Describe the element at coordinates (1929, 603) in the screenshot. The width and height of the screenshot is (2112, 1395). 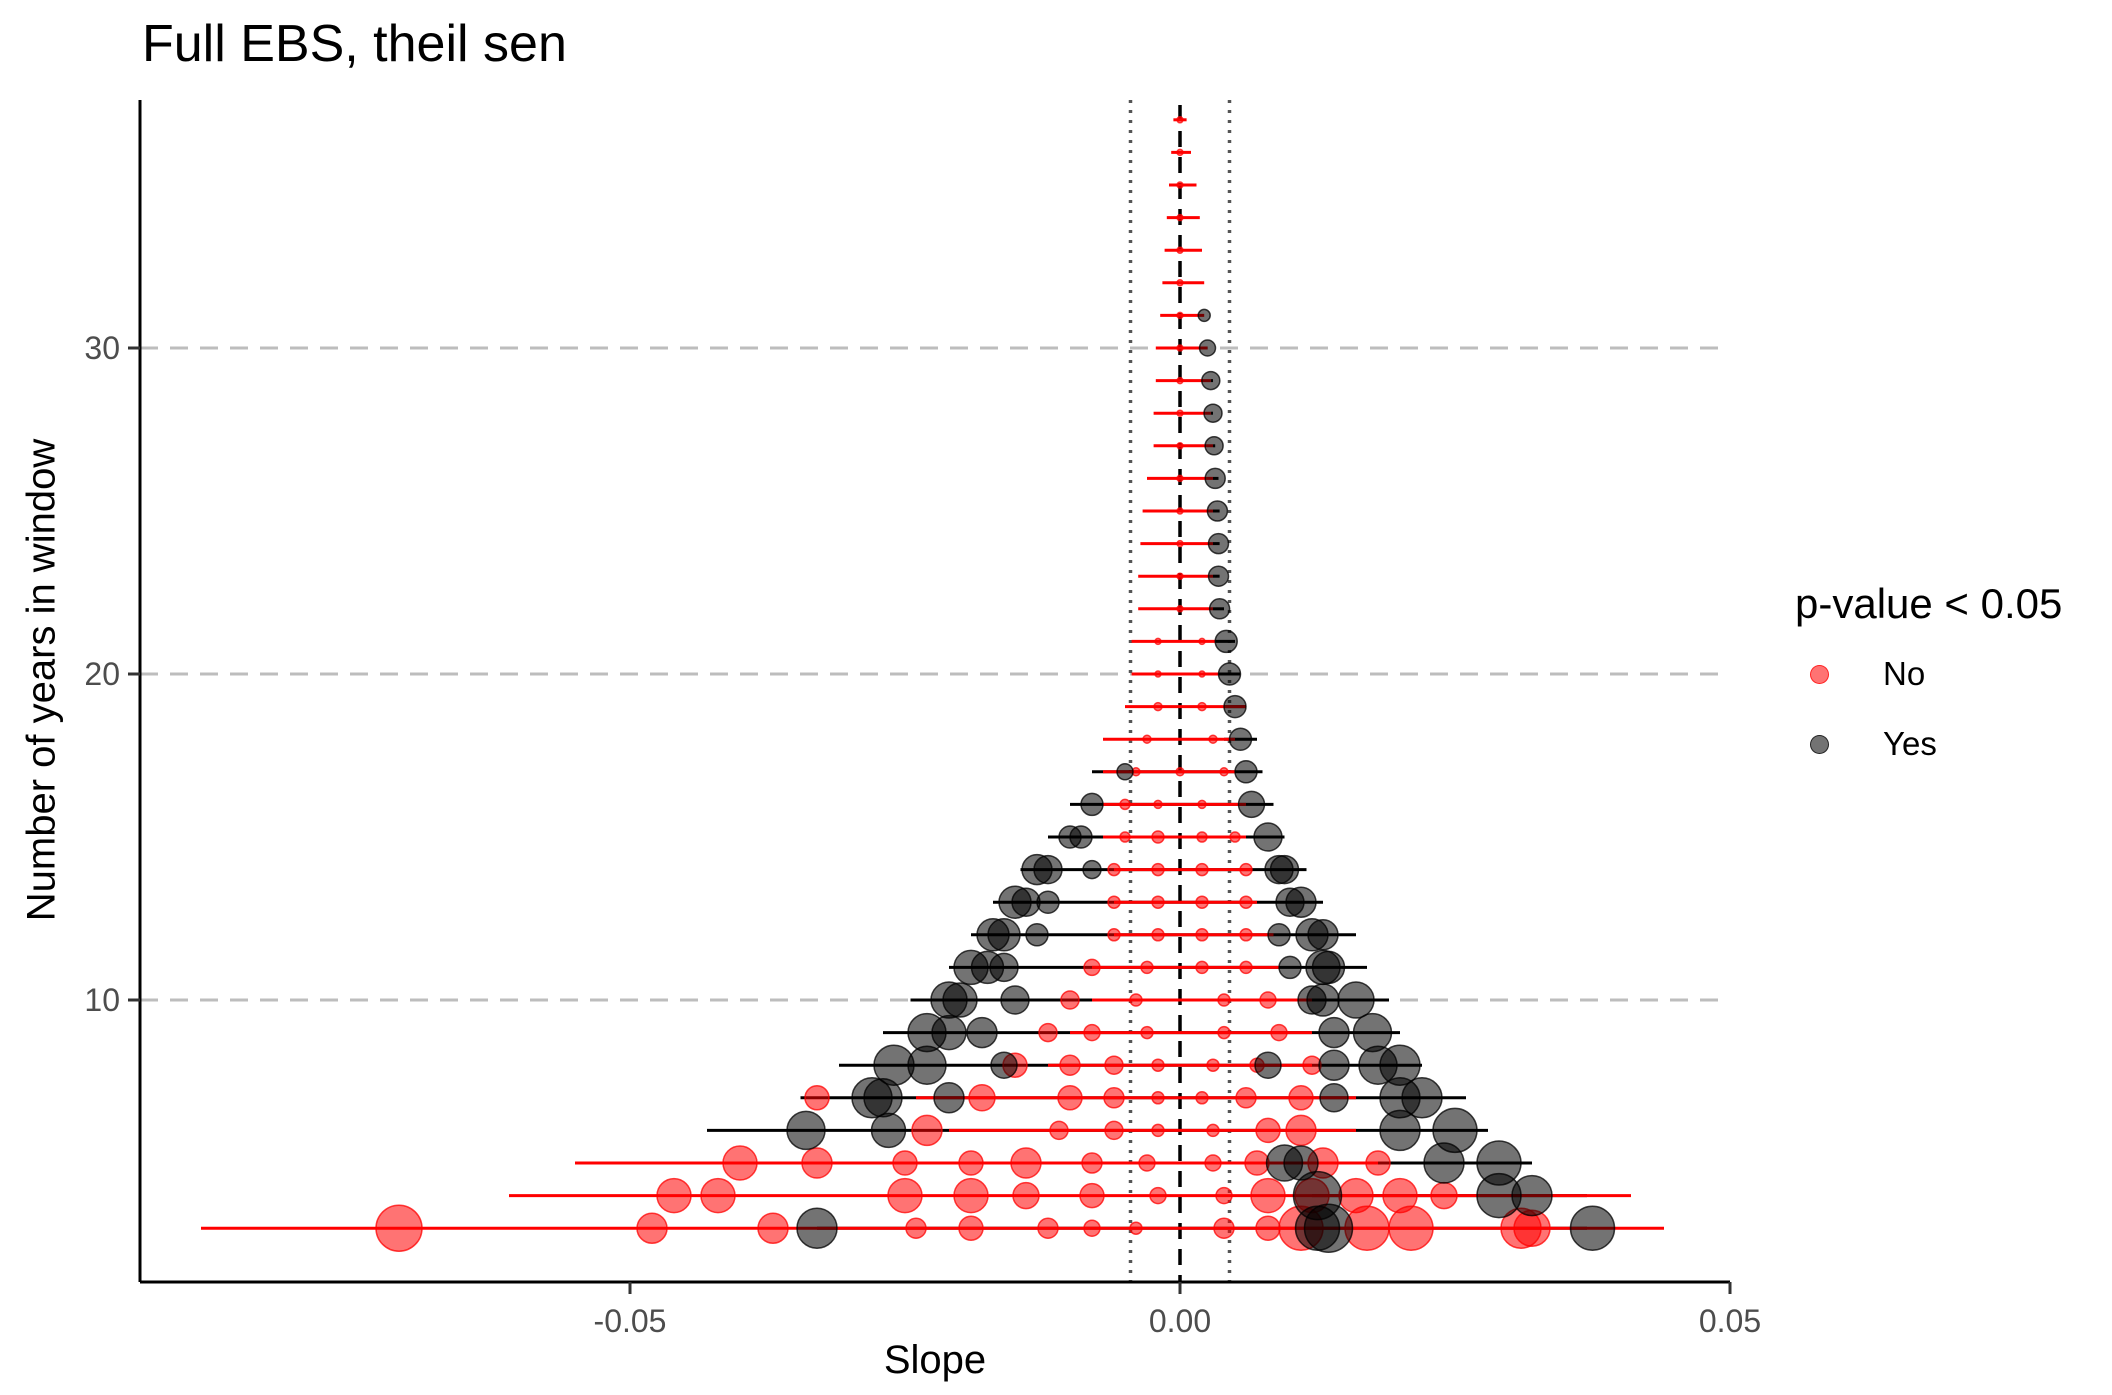
I see `legend-title: p-value < 0.05` at that location.